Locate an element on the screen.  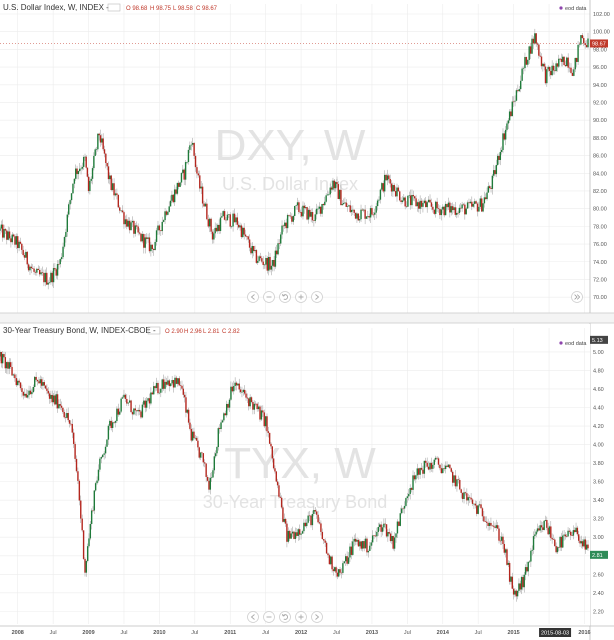
time-tick-label: 2014 is located at coordinates (443, 633).